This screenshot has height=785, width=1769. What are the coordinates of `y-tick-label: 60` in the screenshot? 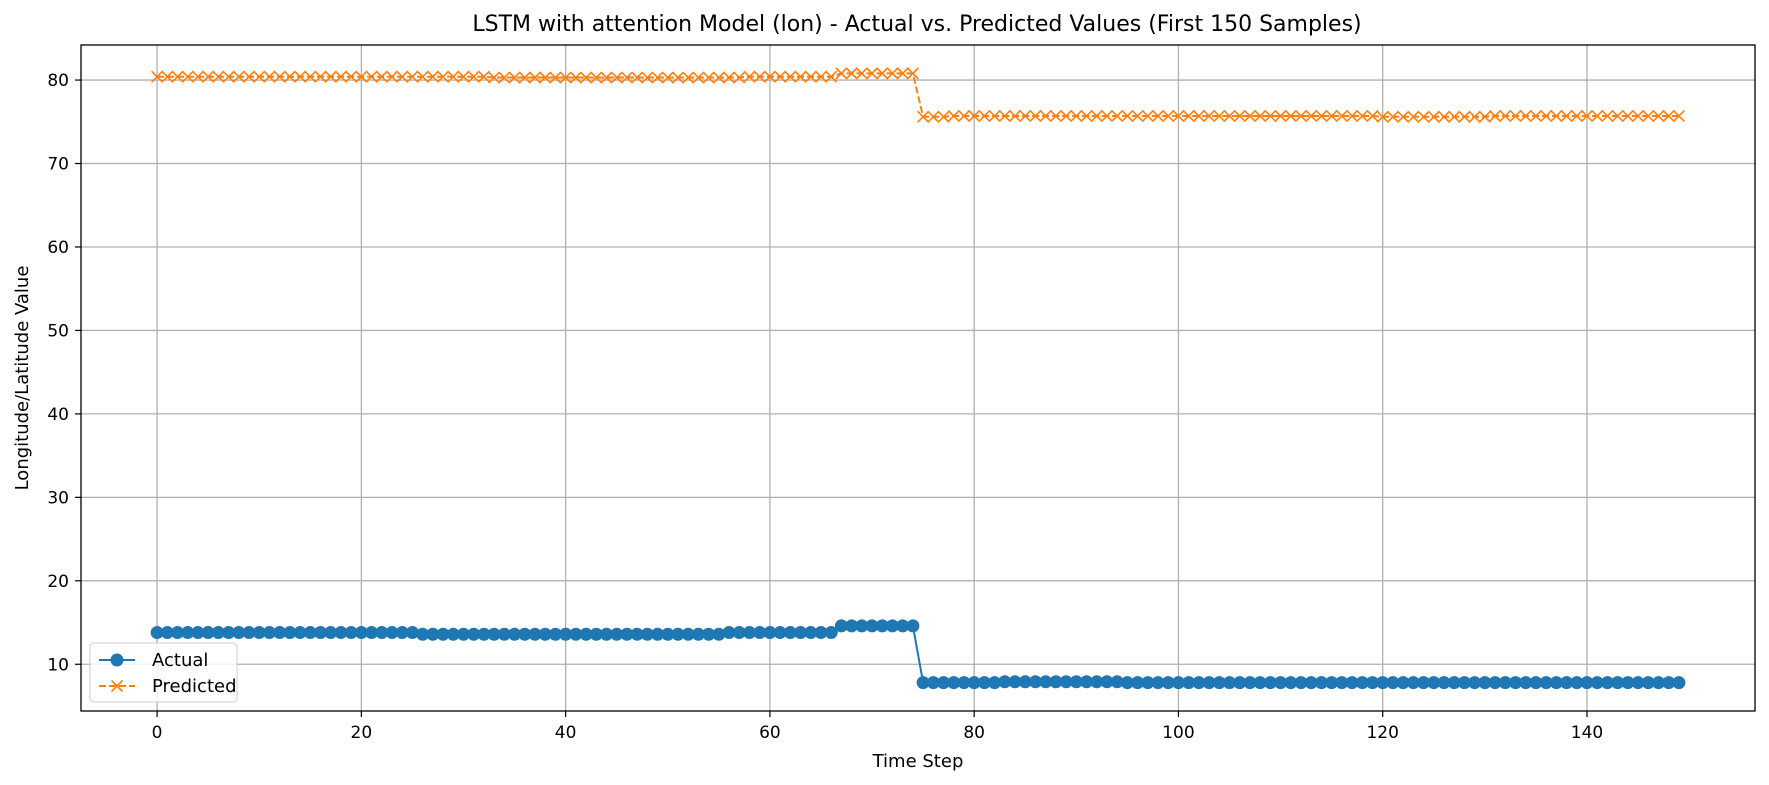 It's located at (58, 248).